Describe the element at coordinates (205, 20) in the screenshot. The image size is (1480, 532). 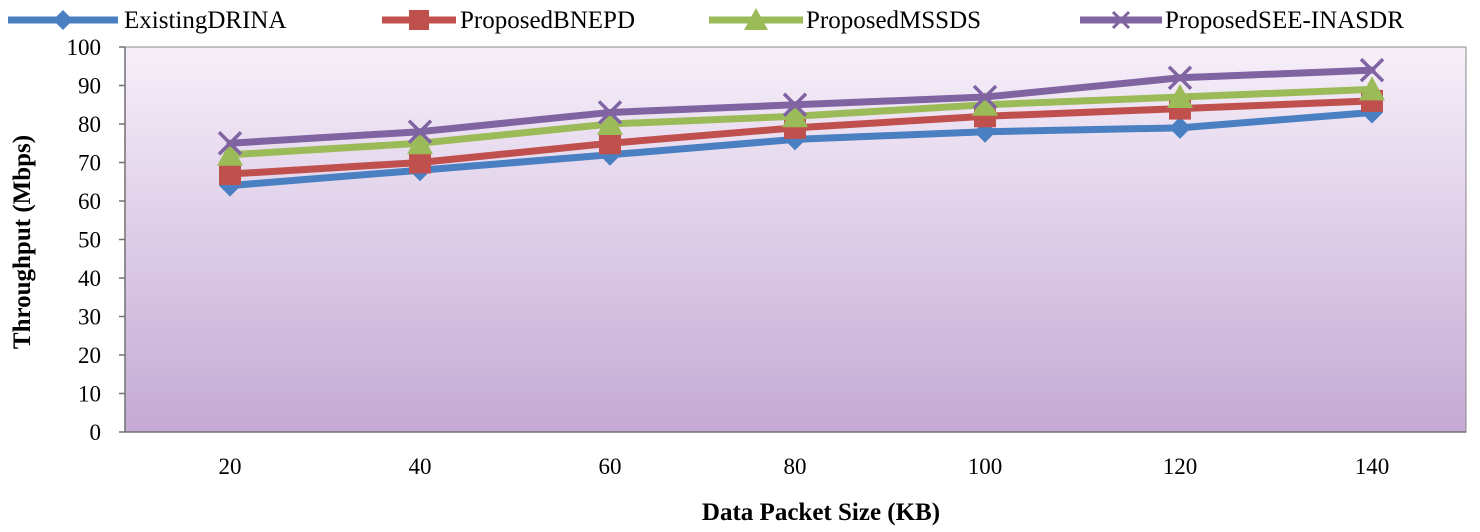
I see `legend-label-existingdrina: ExistingDRINA` at that location.